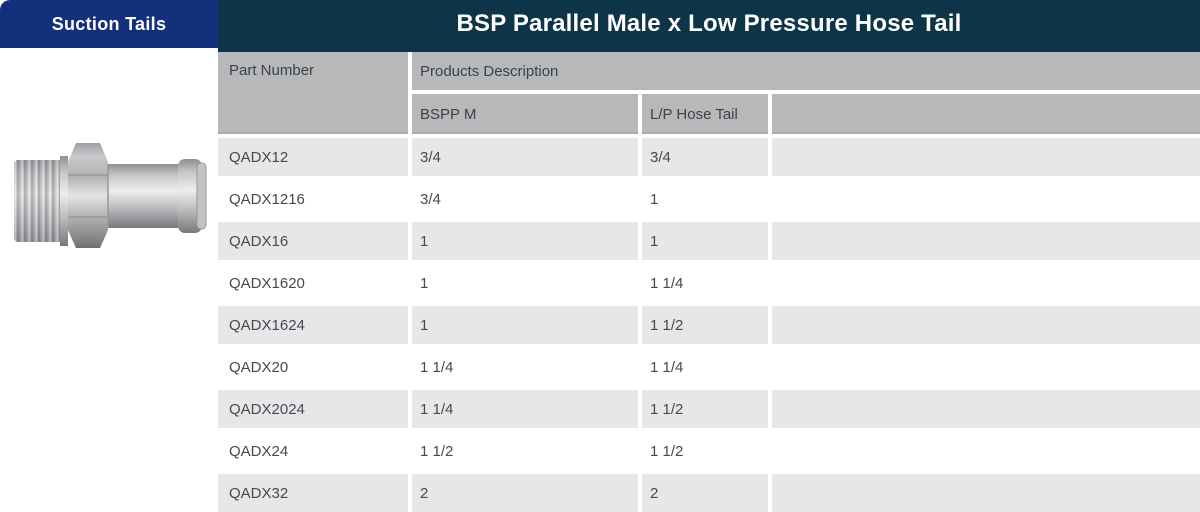 The height and width of the screenshot is (512, 1200). What do you see at coordinates (986, 114) in the screenshot?
I see `column-header-spacer` at bounding box center [986, 114].